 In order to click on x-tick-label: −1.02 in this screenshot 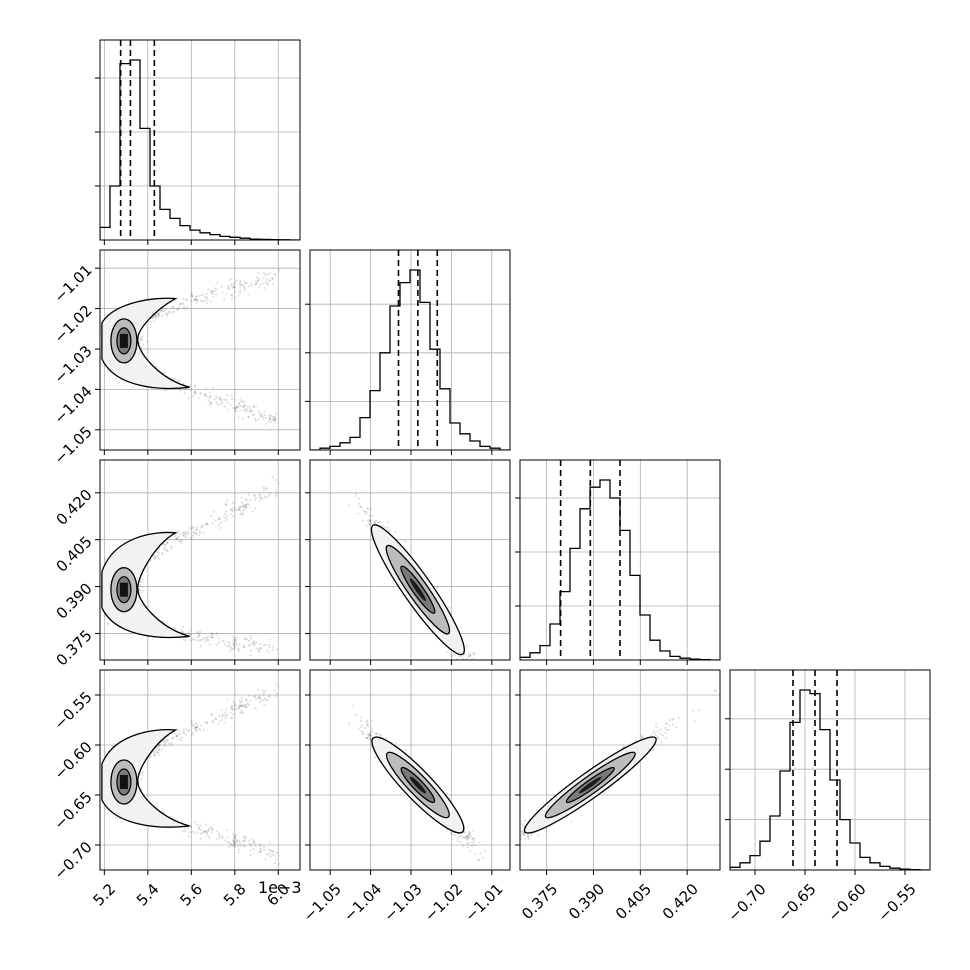, I will do `click(443, 902)`.